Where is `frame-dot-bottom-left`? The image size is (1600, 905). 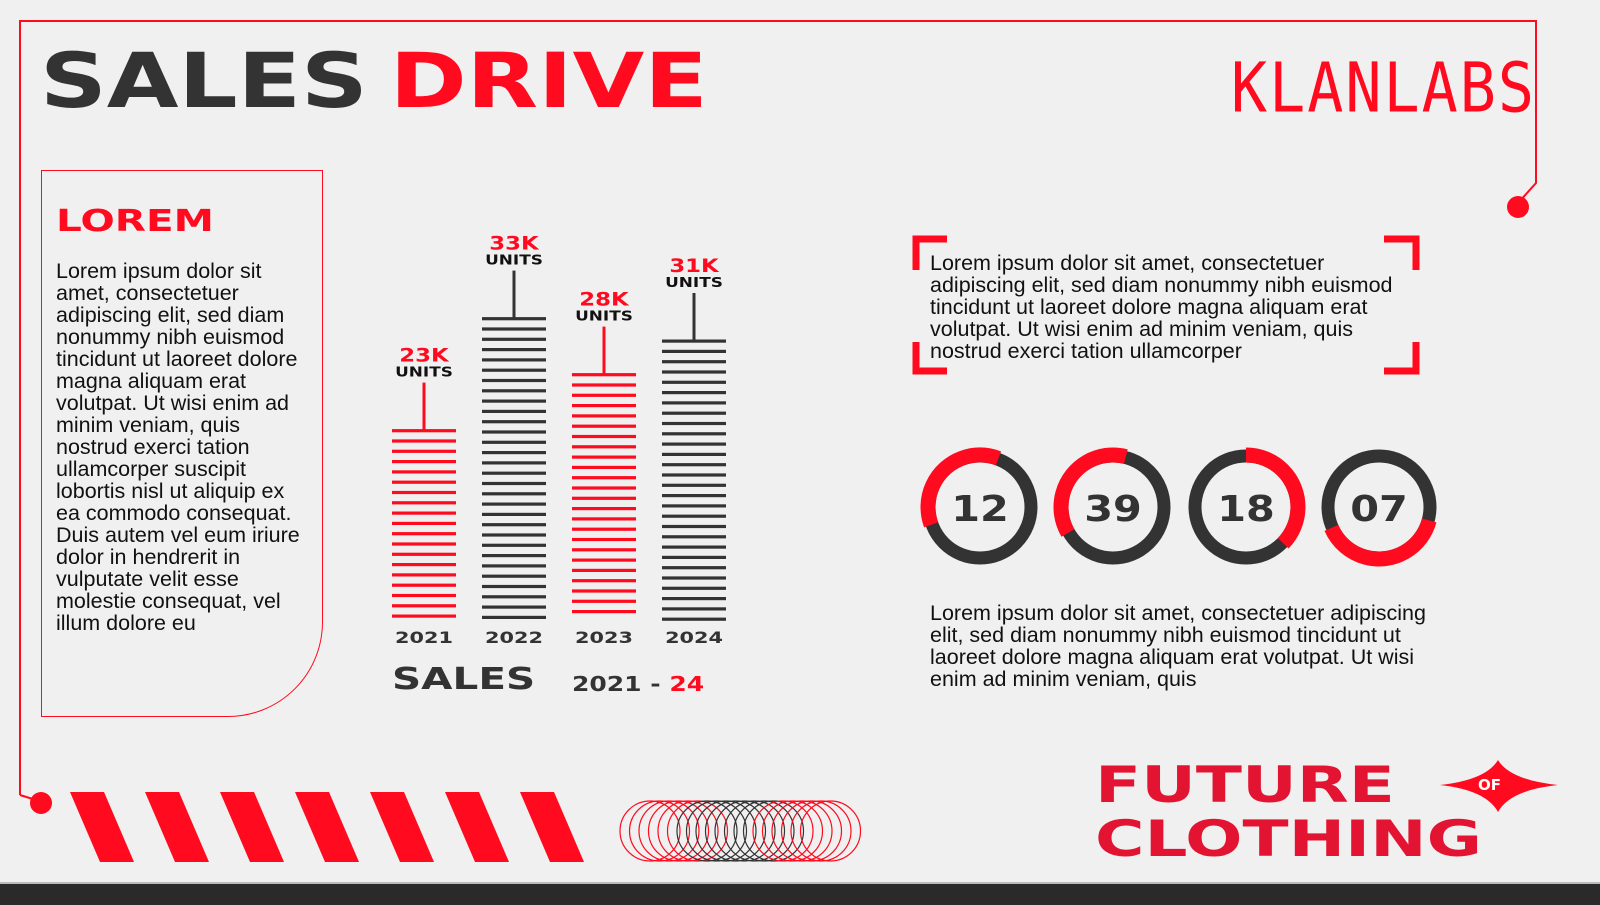 frame-dot-bottom-left is located at coordinates (41, 803).